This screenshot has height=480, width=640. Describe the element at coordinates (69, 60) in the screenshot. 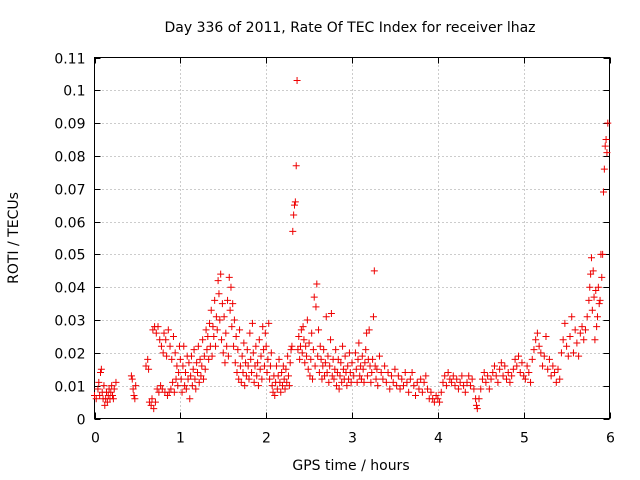

I see `y-tick-label: 0.11` at that location.